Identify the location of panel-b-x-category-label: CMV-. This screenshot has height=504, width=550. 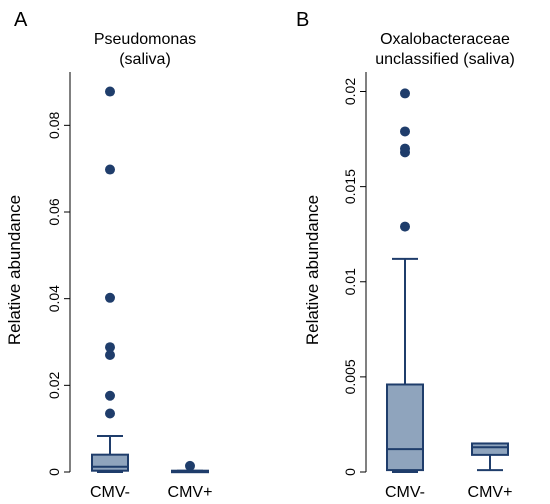
(405, 492).